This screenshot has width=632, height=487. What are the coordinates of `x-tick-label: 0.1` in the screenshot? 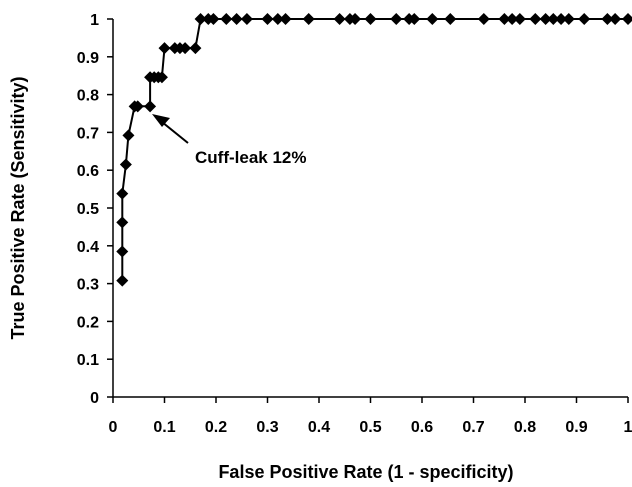 It's located at (164, 427).